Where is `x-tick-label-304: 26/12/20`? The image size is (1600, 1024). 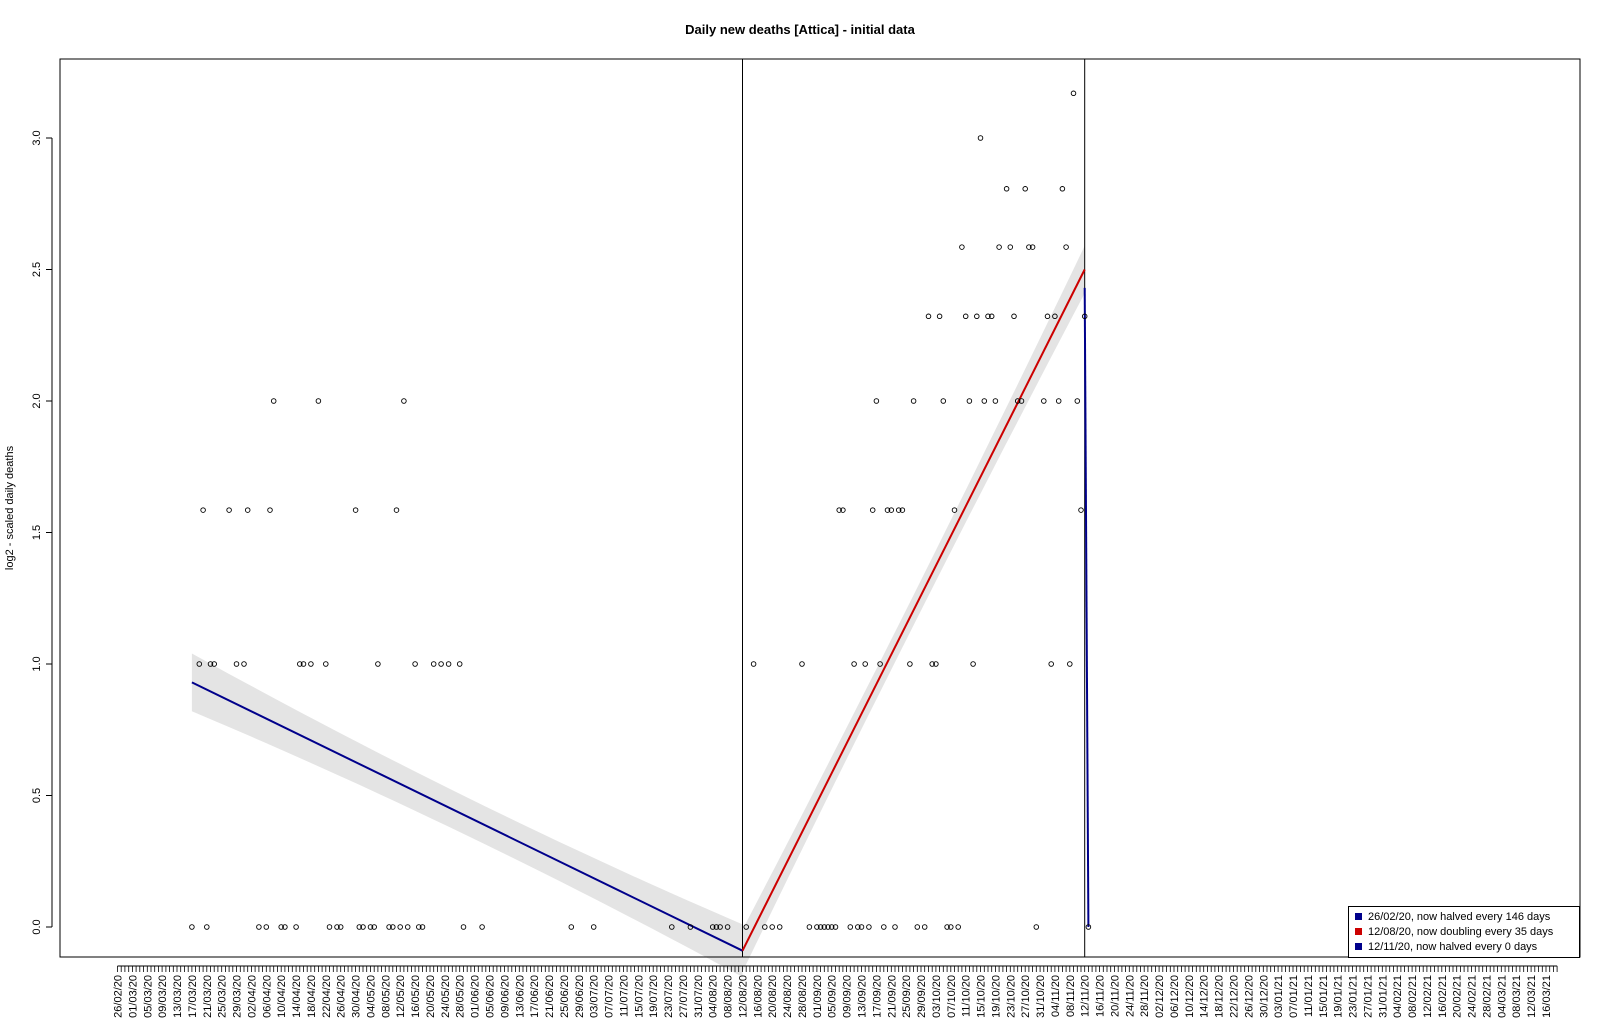 x-tick-label-304: 26/12/20 is located at coordinates (1249, 996).